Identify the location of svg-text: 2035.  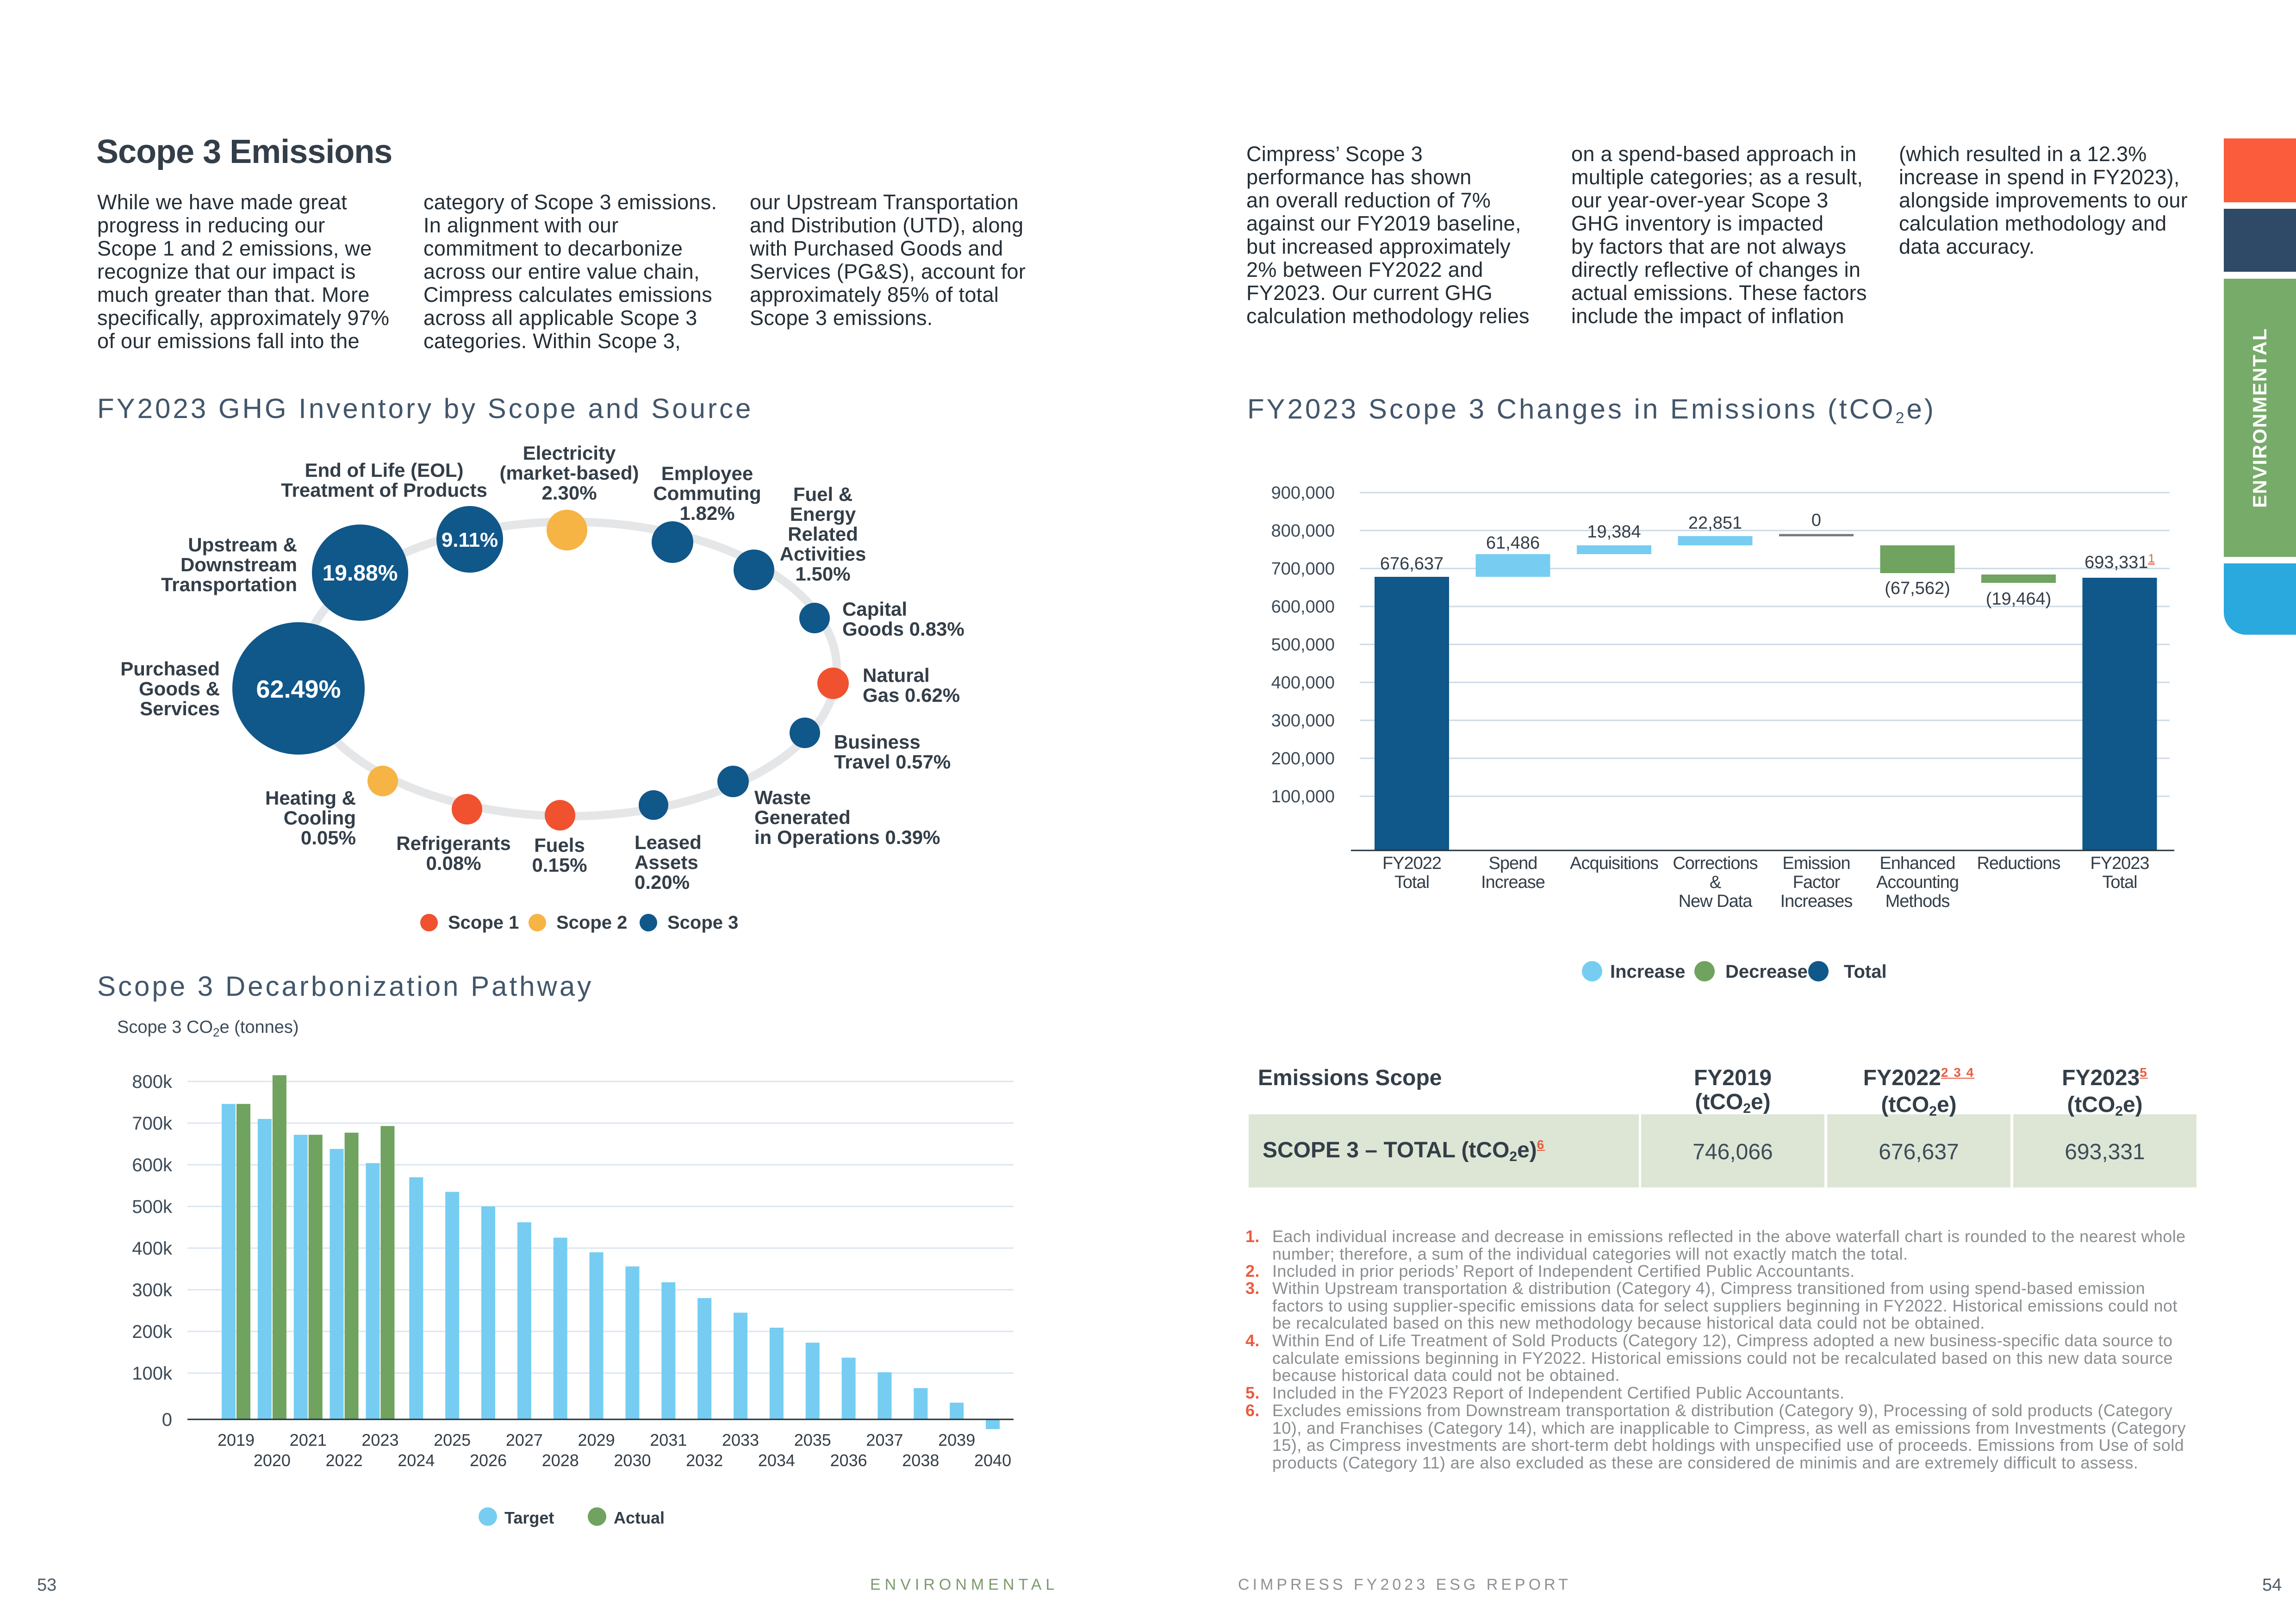
(812, 1439).